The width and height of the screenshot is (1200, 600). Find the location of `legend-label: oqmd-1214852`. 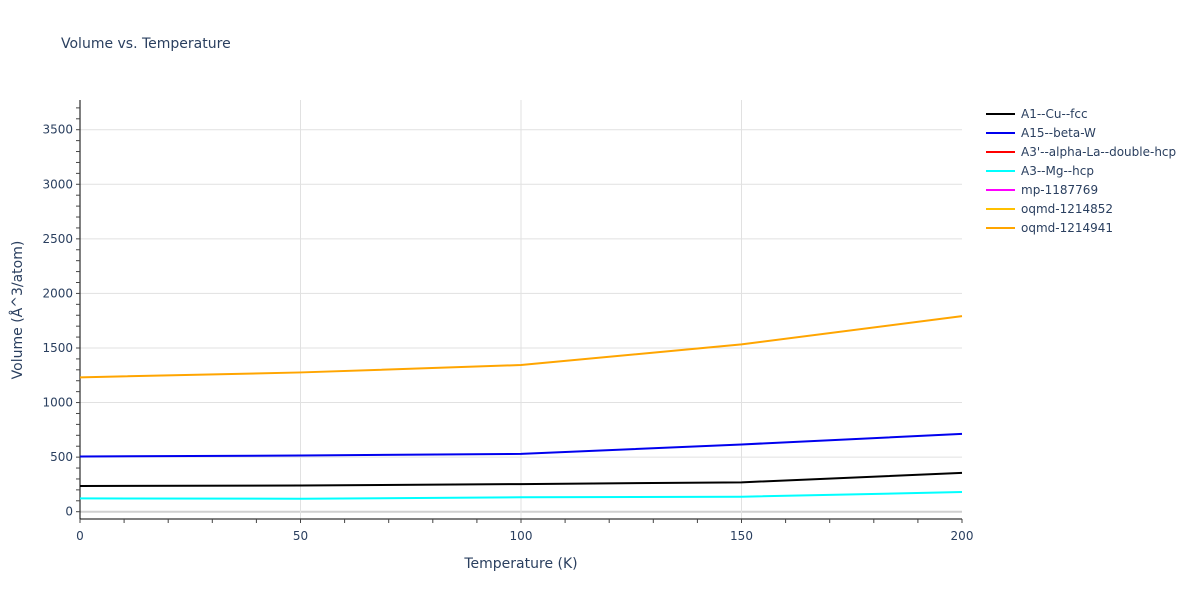

legend-label: oqmd-1214852 is located at coordinates (1067, 209).